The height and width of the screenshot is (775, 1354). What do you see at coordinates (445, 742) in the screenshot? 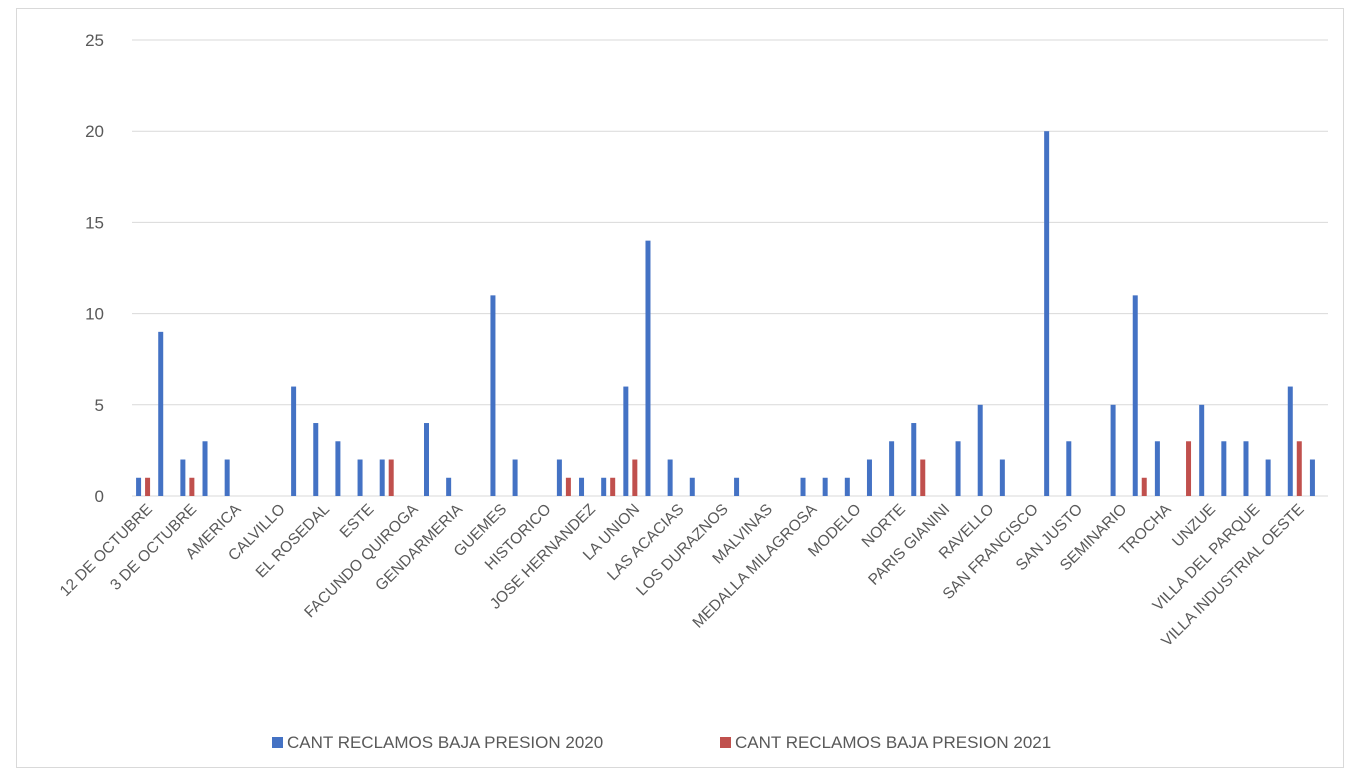
I see `legend-label: CANT RECLAMOS BAJA PRESION 2020` at bounding box center [445, 742].